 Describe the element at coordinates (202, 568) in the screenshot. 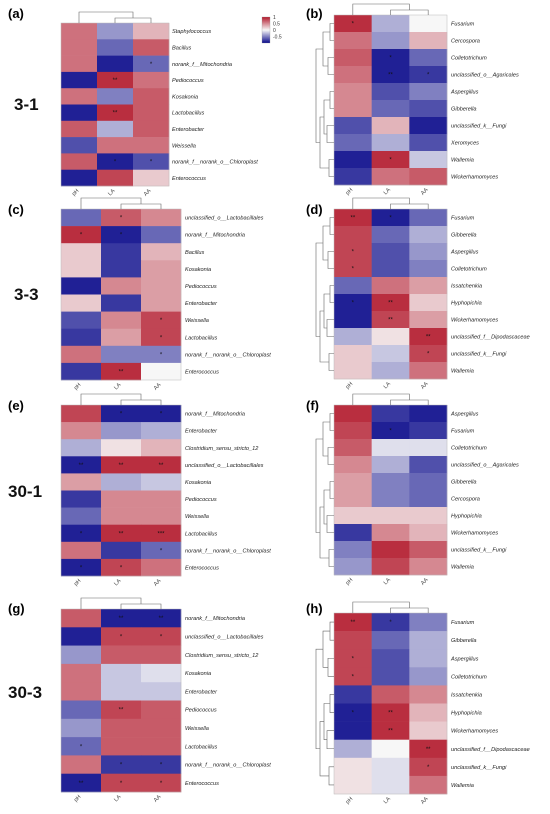

I see `row-label: Enterococcus` at that location.